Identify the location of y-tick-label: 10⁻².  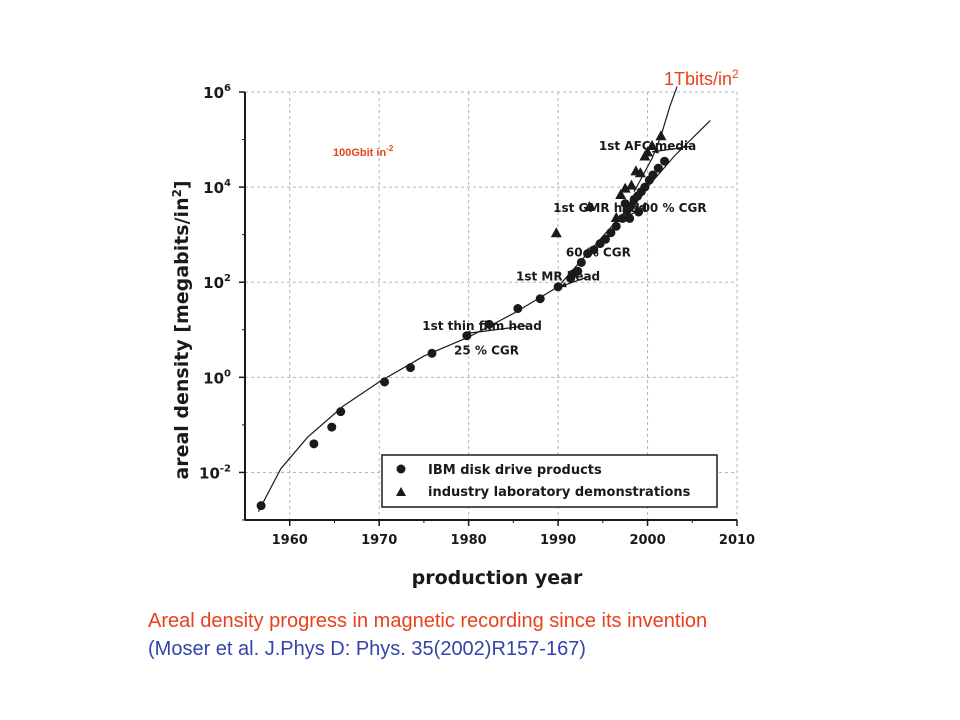
(215, 472).